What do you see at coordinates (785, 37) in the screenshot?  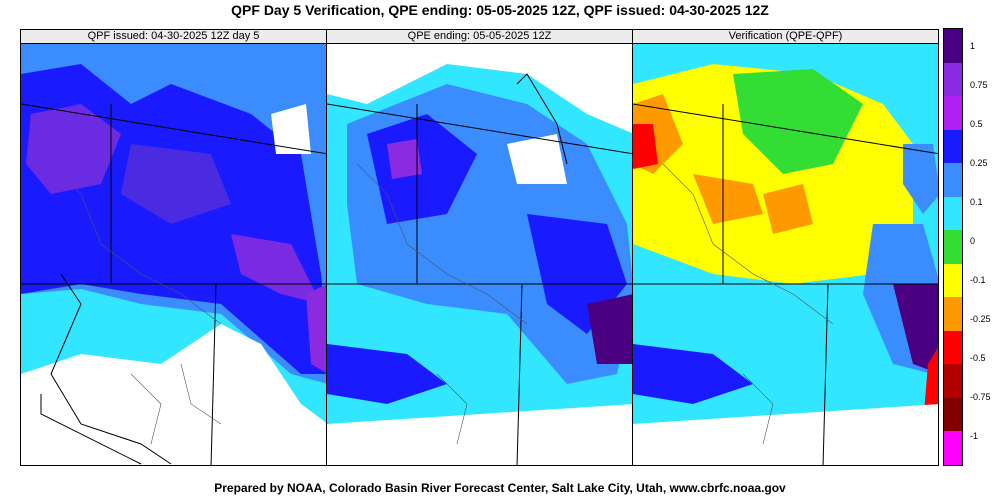 I see `panel-header-verification: Verification (QPE-QPF)` at bounding box center [785, 37].